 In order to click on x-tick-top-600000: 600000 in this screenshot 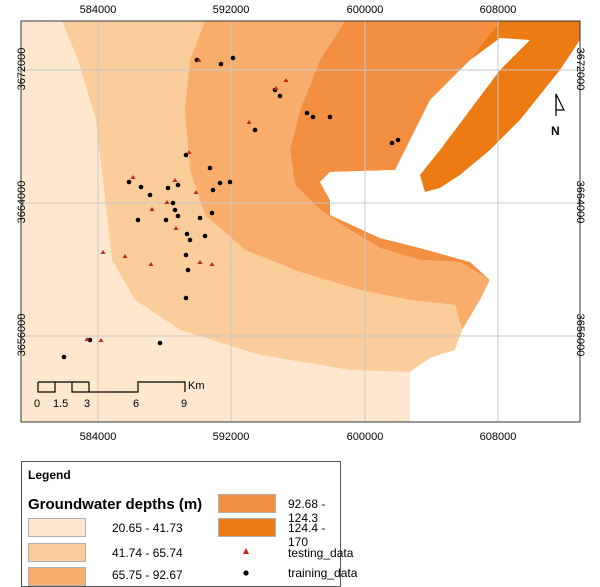, I will do `click(365, 10)`.